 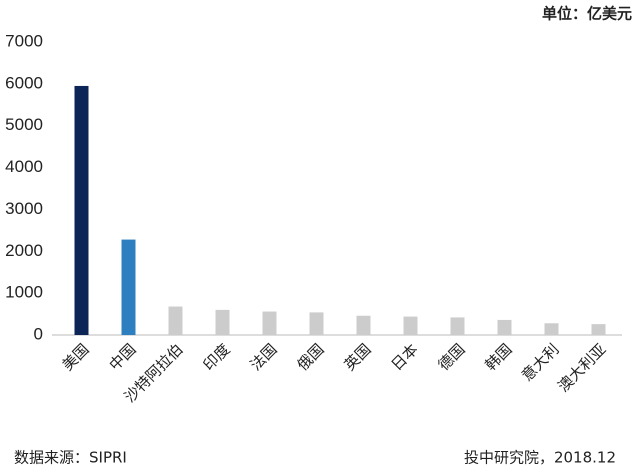 I want to click on x-tick-label: 澳大利亚, so click(x=581, y=367).